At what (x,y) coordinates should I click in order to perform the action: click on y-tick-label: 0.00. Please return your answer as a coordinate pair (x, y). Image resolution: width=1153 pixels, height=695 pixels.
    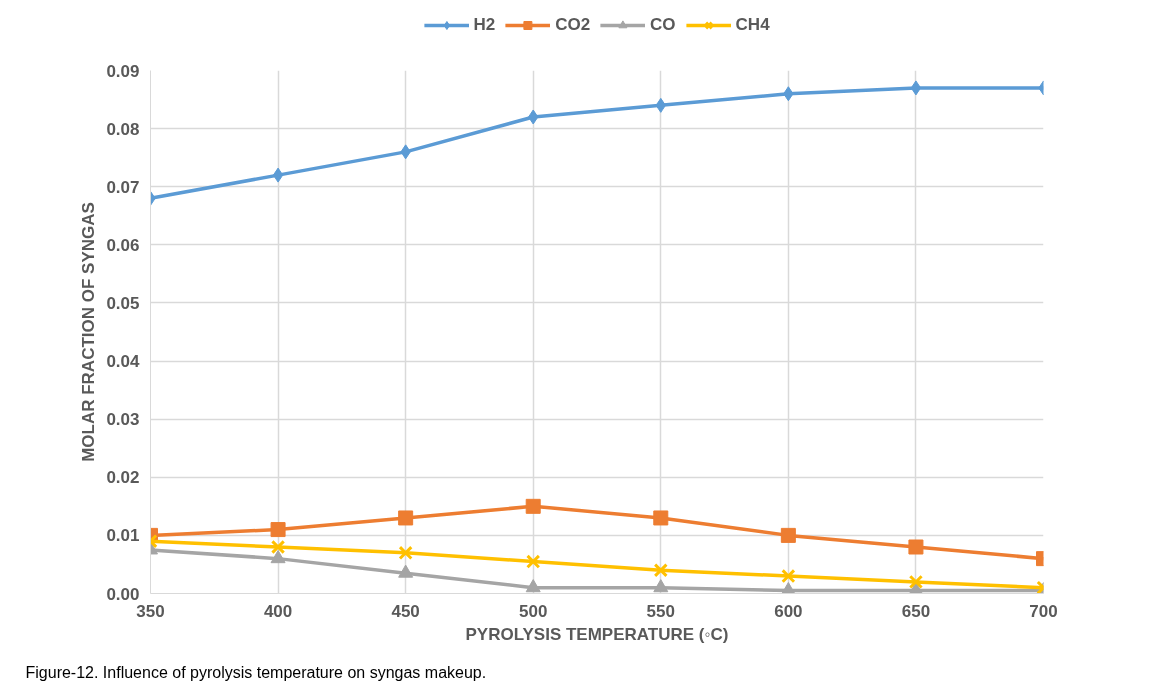
    Looking at the image, I should click on (123, 594).